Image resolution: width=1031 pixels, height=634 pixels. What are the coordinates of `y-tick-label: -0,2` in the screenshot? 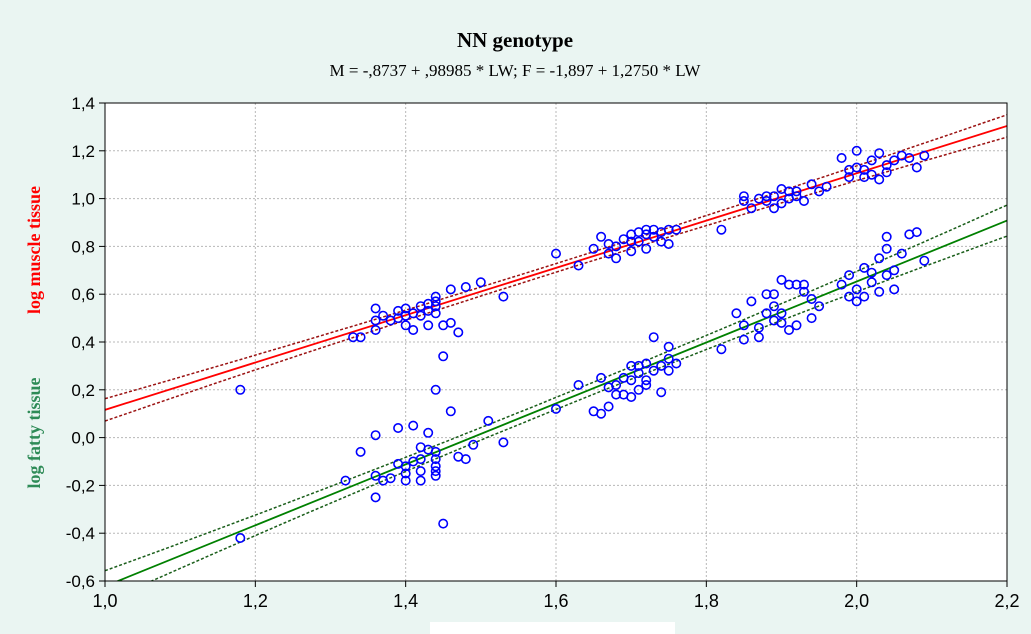 It's located at (80, 485).